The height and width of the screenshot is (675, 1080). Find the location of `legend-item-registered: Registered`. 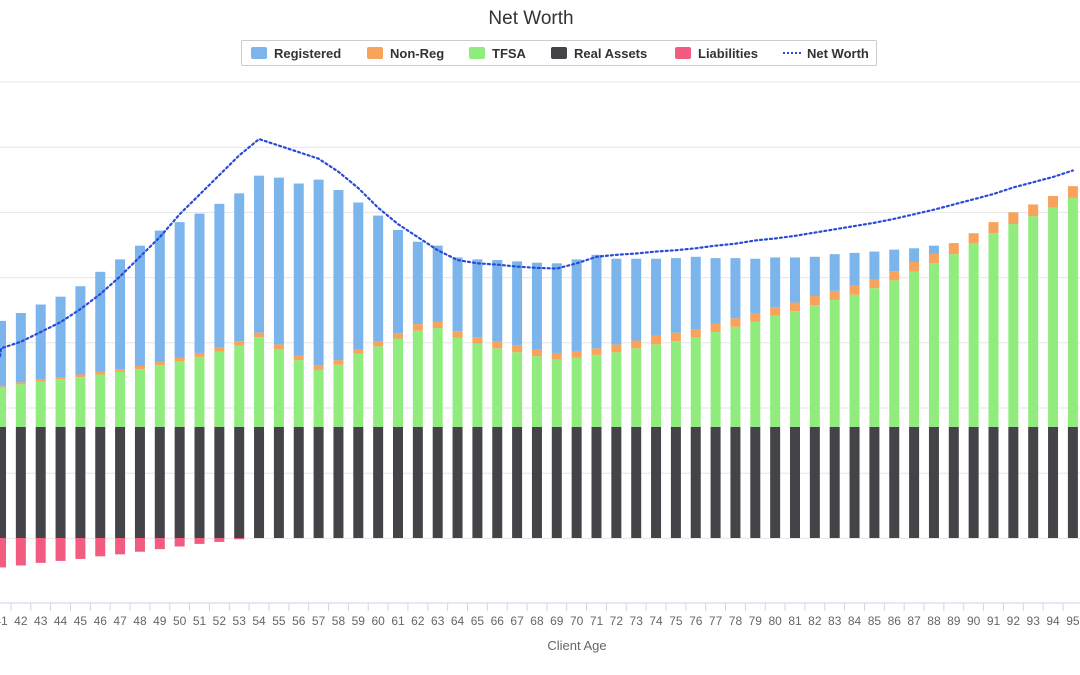

legend-item-registered: Registered is located at coordinates (296, 53).